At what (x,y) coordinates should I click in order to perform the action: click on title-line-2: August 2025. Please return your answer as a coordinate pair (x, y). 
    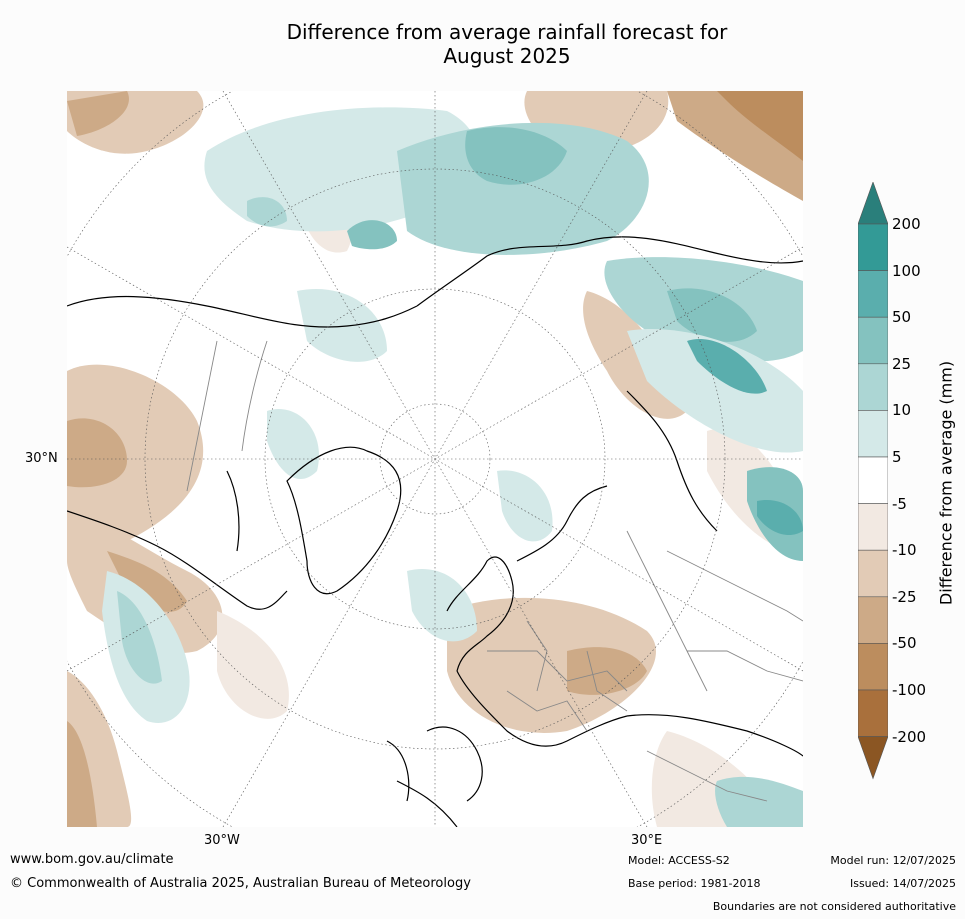
    Looking at the image, I should click on (507, 56).